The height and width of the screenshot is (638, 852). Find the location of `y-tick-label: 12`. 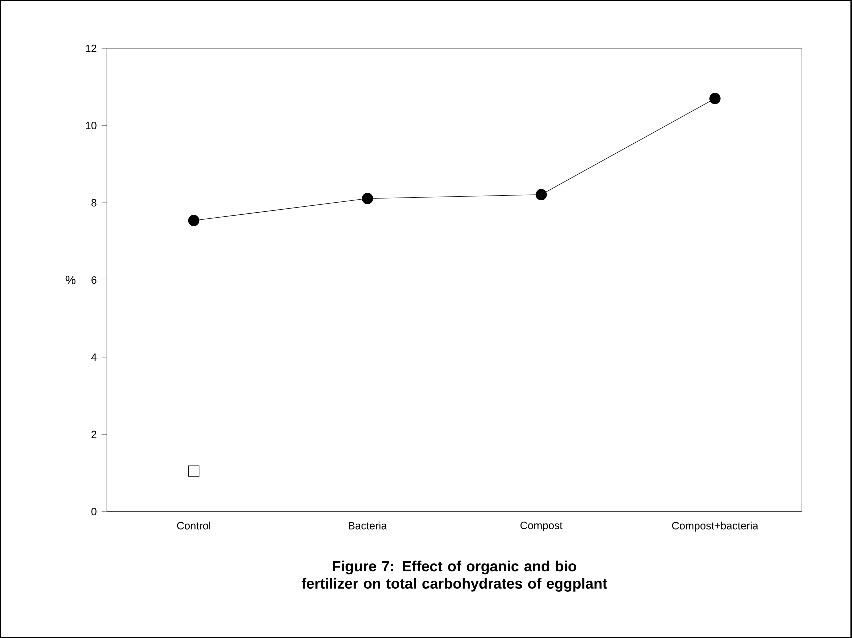

y-tick-label: 12 is located at coordinates (91, 48).